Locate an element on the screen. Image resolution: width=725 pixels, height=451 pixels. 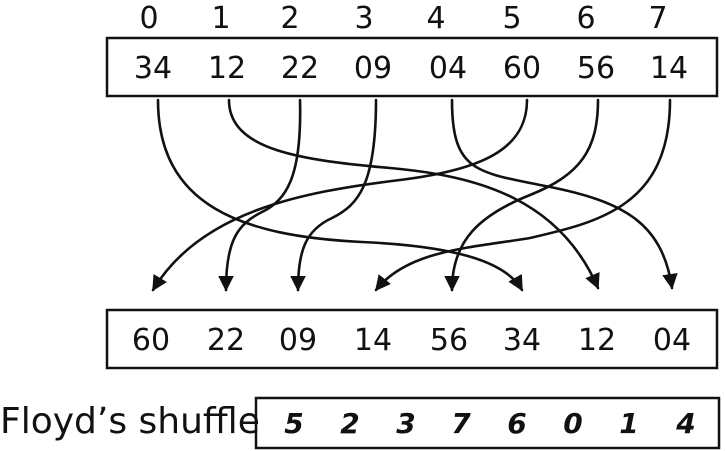
output-value: 04 is located at coordinates (672, 340).